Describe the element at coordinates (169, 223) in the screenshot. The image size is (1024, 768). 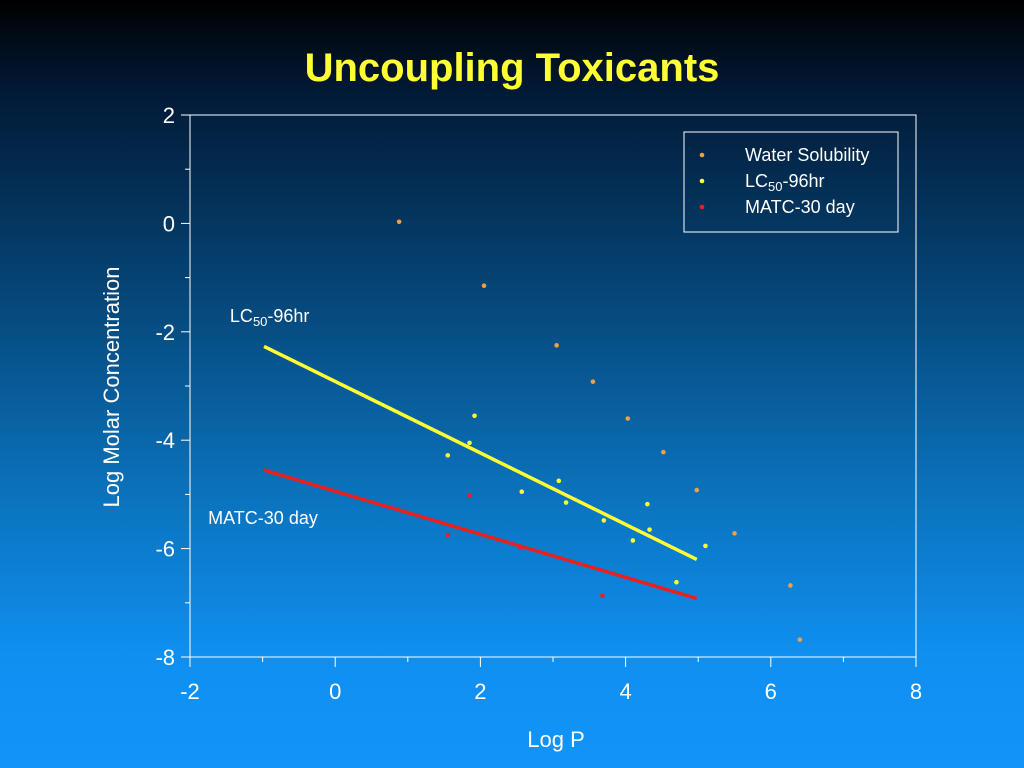
I see `y-tick-label: 0` at that location.